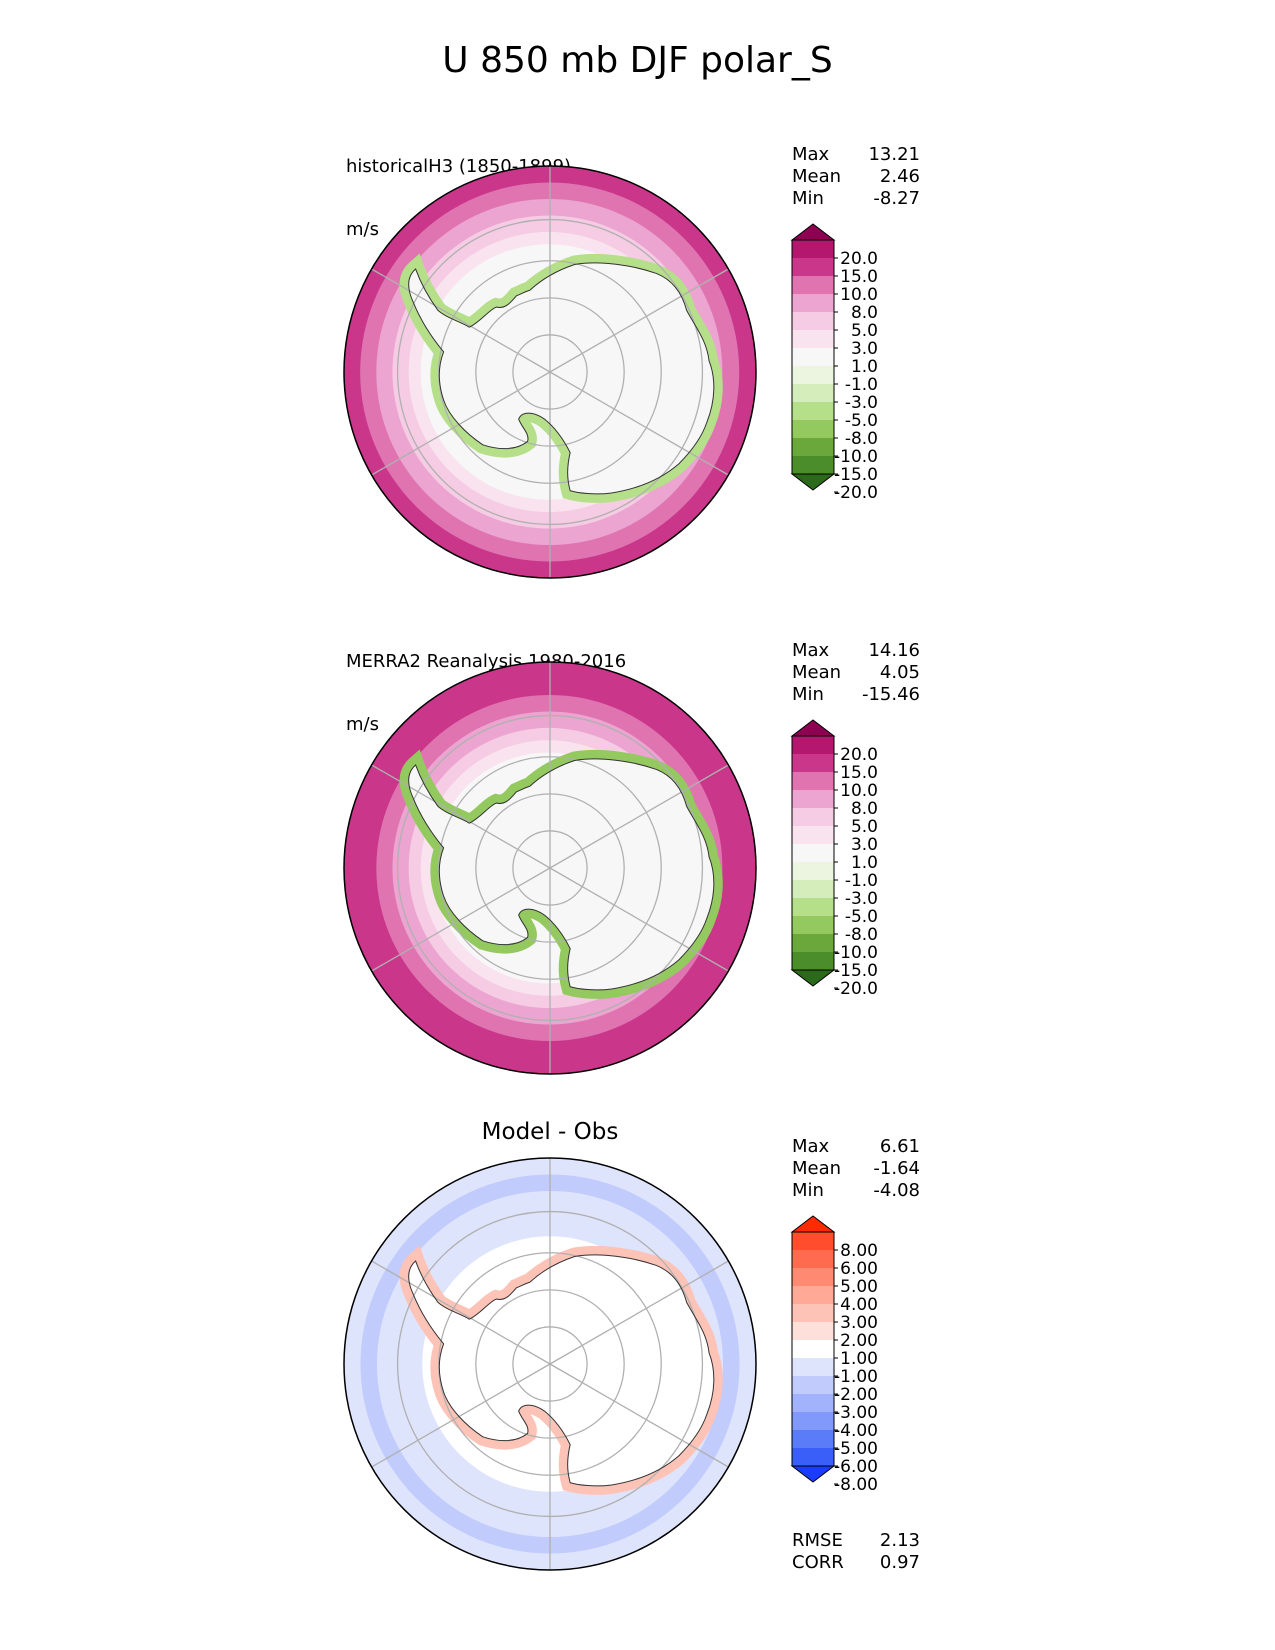 The width and height of the screenshot is (1275, 1650). I want to click on panel-2-label: MERRA2 Reanalysis 1980-2016, so click(486, 661).